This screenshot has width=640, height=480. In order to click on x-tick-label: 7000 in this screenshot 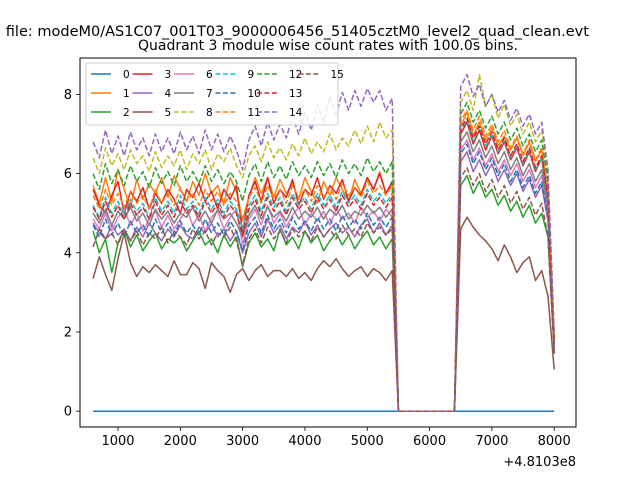, I will do `click(491, 441)`.